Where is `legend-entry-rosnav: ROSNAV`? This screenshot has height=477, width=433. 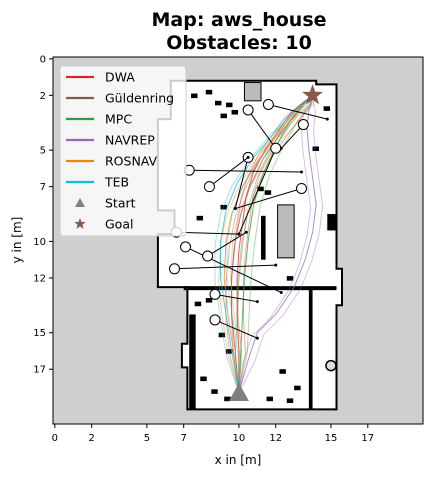 legend-entry-rosnav: ROSNAV is located at coordinates (112, 161).